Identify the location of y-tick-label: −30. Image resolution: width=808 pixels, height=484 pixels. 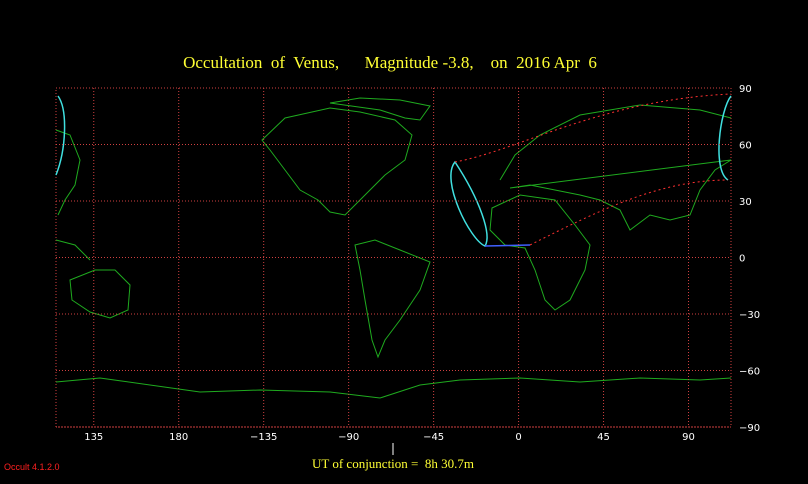
(749, 315).